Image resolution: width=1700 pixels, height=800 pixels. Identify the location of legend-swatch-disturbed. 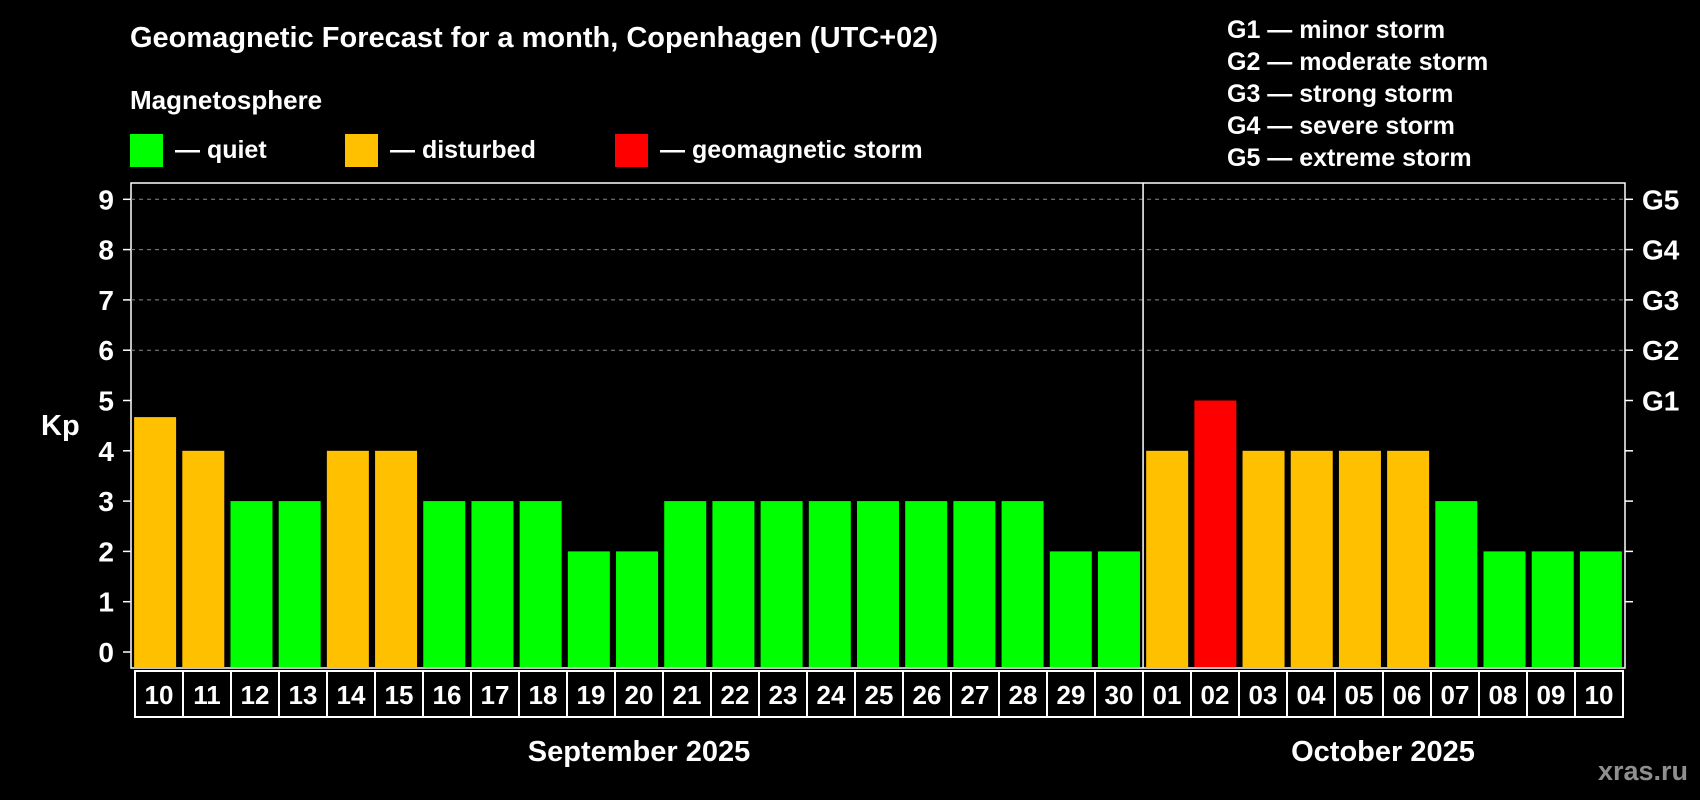
(361, 150).